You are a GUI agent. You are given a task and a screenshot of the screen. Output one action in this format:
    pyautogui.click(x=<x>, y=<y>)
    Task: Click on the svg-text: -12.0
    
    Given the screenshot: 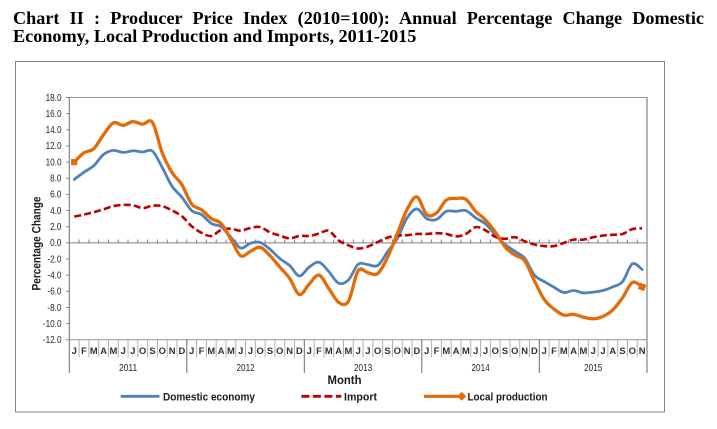 What is the action you would take?
    pyautogui.click(x=52, y=340)
    